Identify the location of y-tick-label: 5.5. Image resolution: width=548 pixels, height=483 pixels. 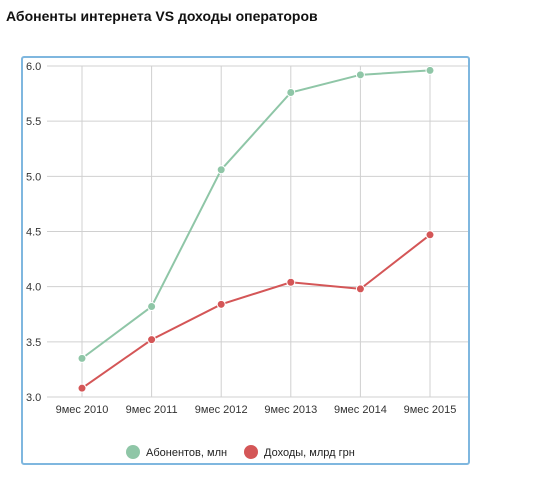
(33, 122).